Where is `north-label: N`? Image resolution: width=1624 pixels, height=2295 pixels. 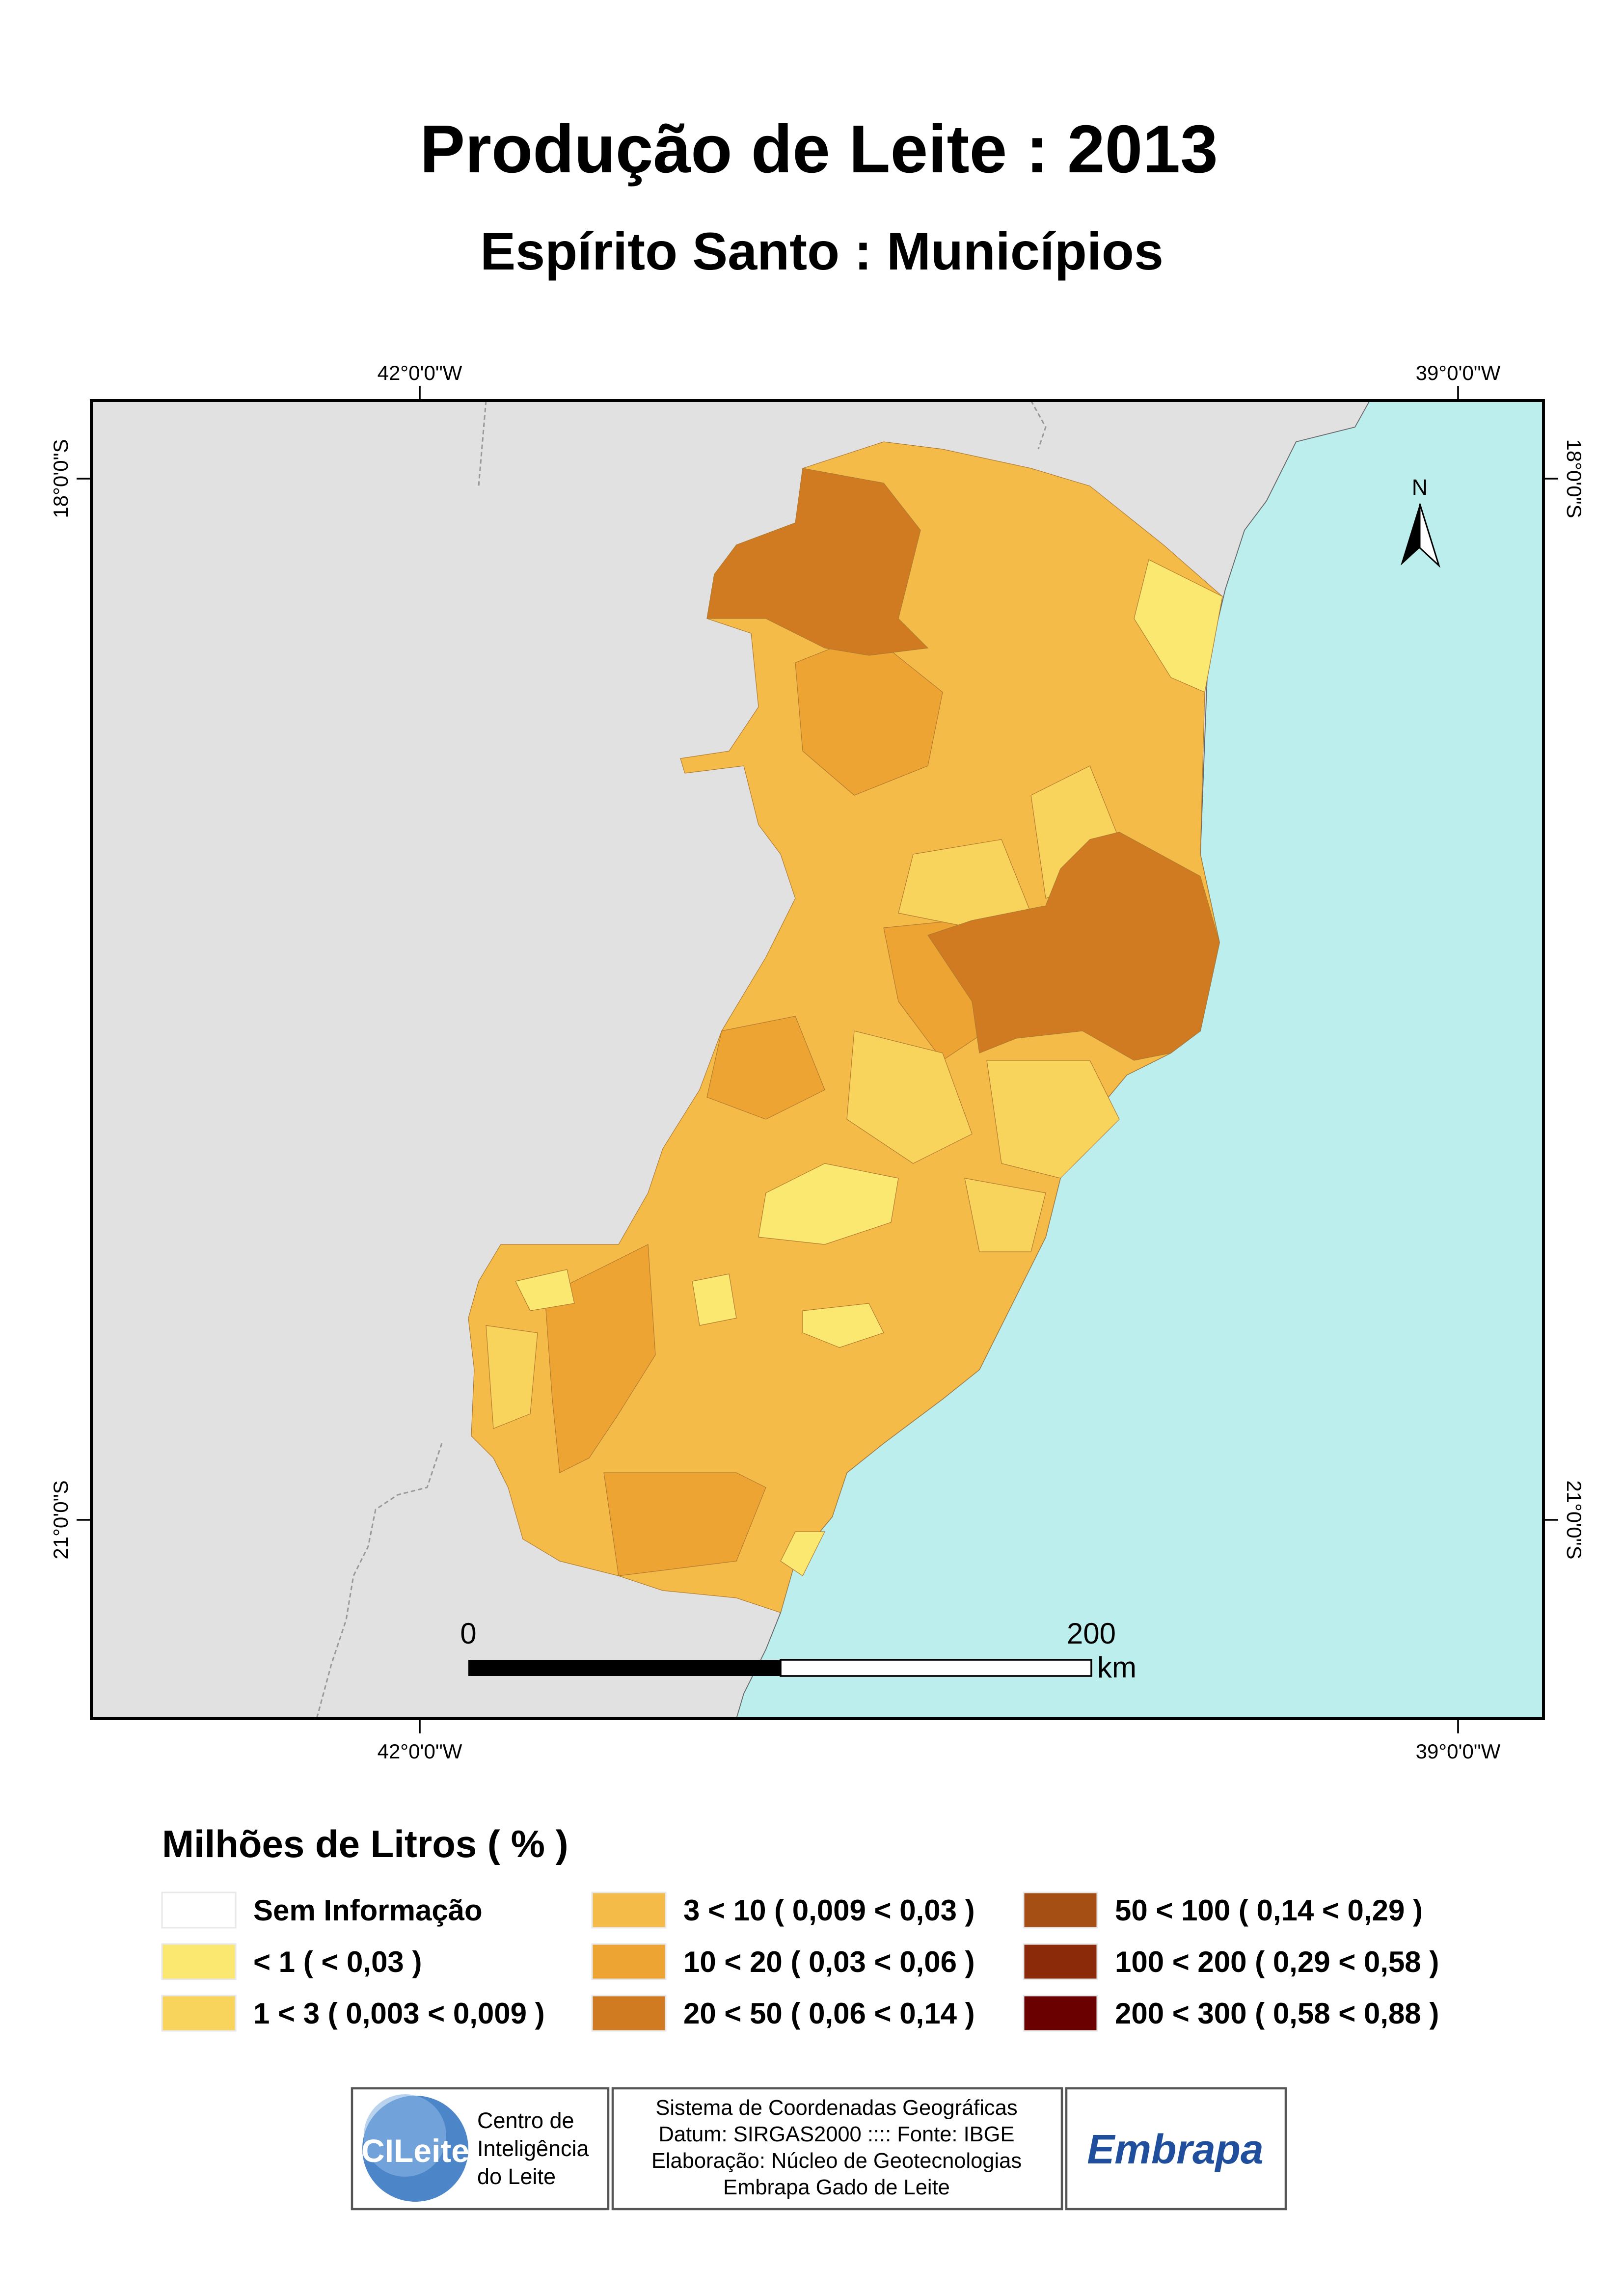
north-label: N is located at coordinates (1420, 488).